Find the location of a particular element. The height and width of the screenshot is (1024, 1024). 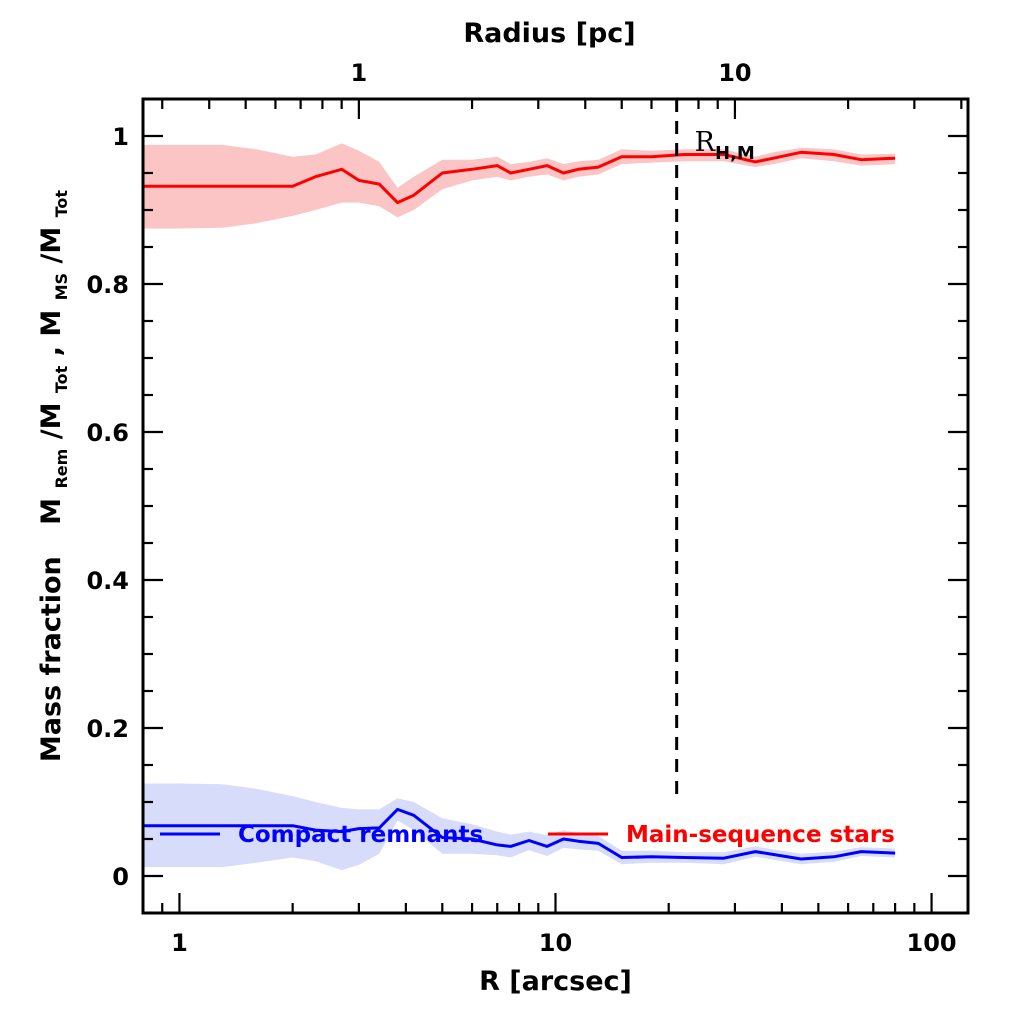

top-tick-label: 1 is located at coordinates (359, 73).